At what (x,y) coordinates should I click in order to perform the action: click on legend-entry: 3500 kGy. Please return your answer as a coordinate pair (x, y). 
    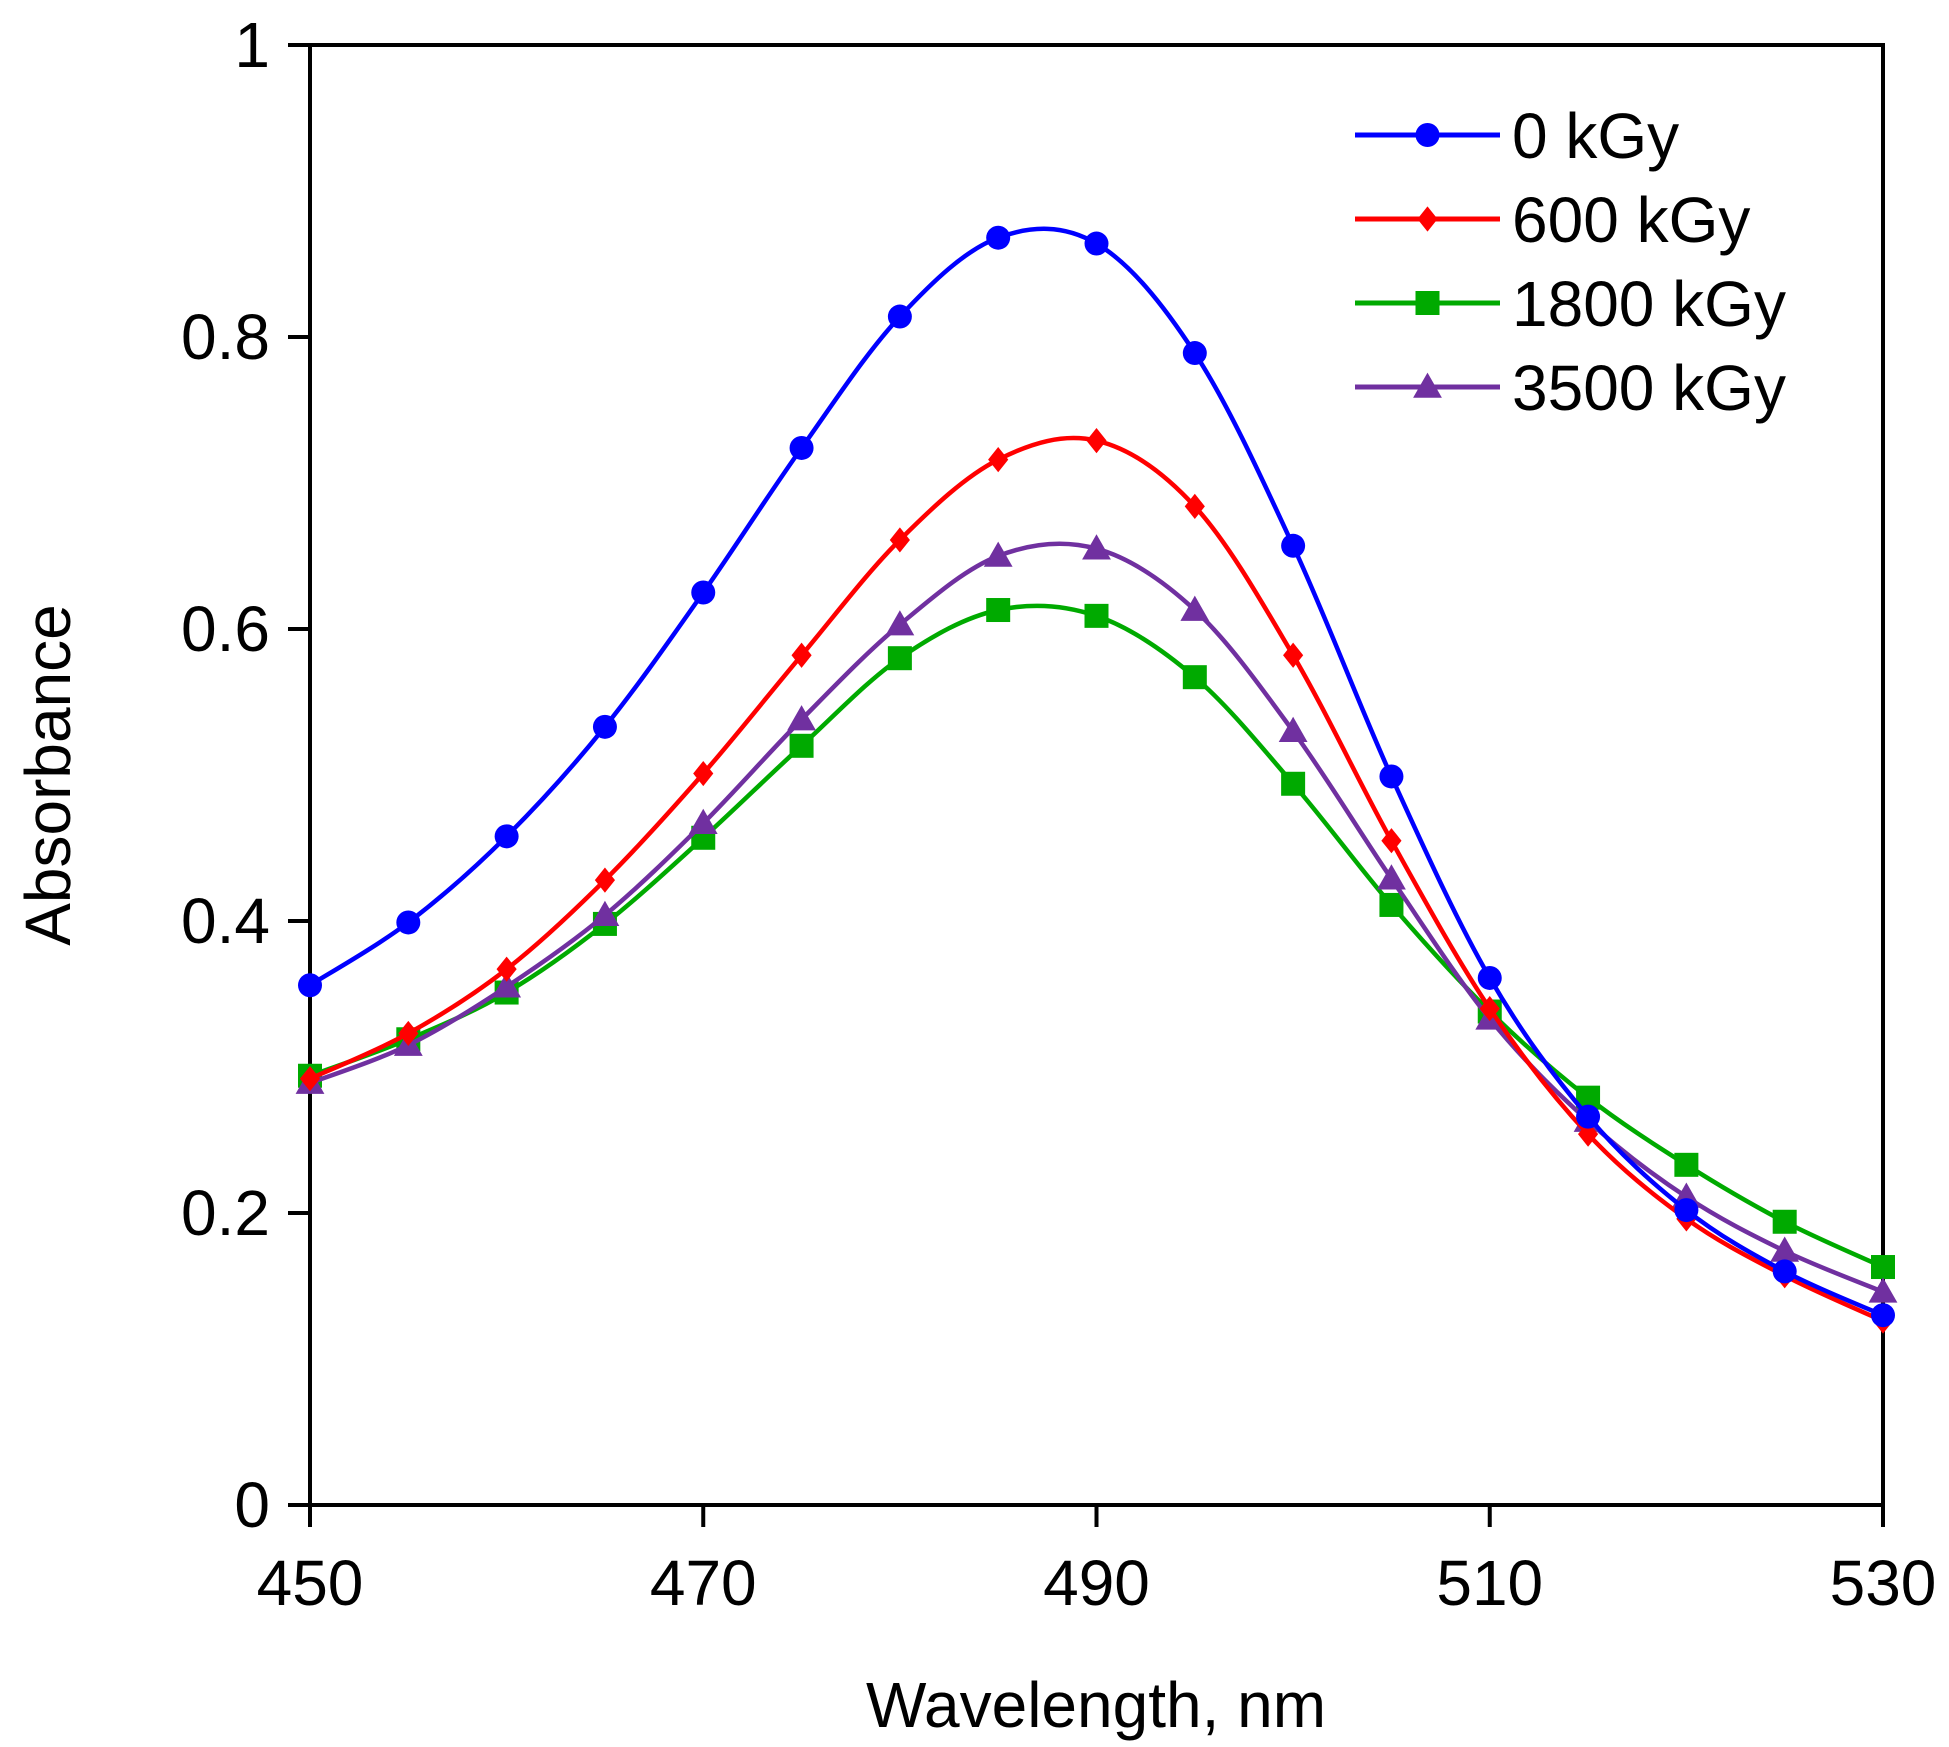
    Looking at the image, I should click on (1570, 388).